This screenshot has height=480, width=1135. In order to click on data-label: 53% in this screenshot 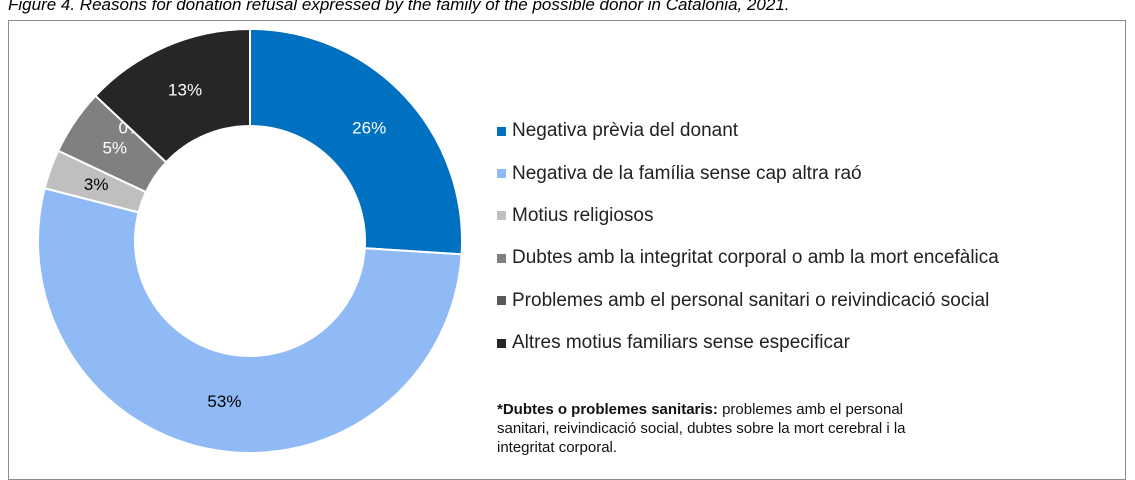, I will do `click(224, 401)`.